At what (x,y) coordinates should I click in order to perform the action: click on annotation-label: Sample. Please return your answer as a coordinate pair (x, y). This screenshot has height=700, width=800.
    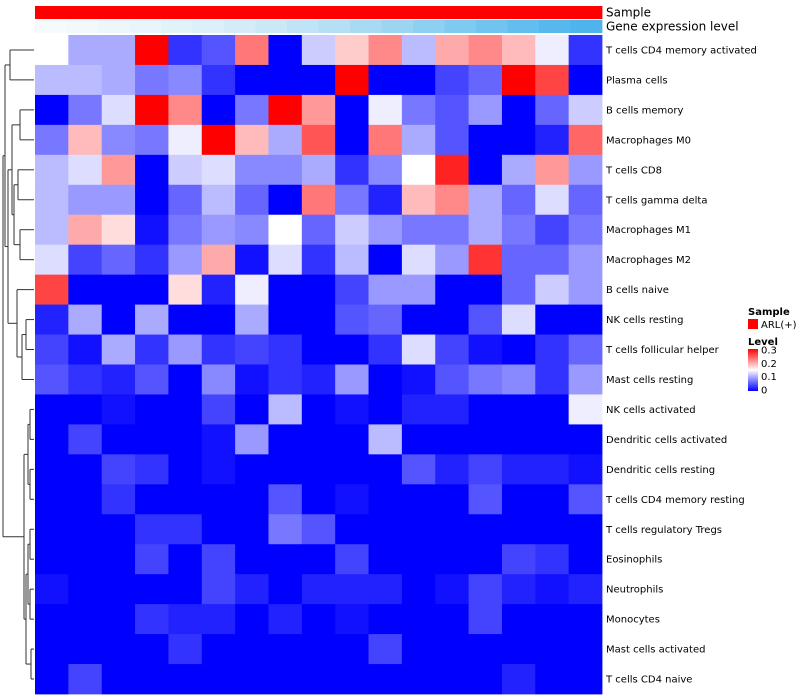
    Looking at the image, I should click on (628, 13).